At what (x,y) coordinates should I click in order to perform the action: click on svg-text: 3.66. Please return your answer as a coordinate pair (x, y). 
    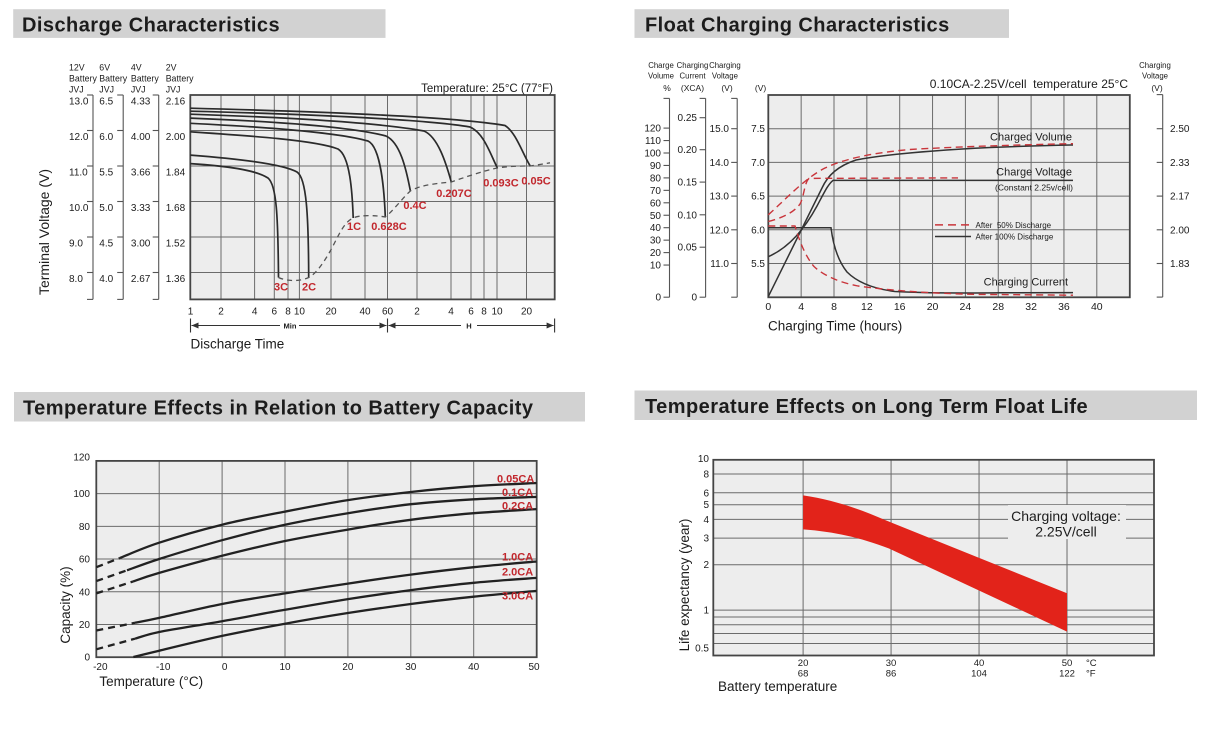
    Looking at the image, I should click on (141, 173).